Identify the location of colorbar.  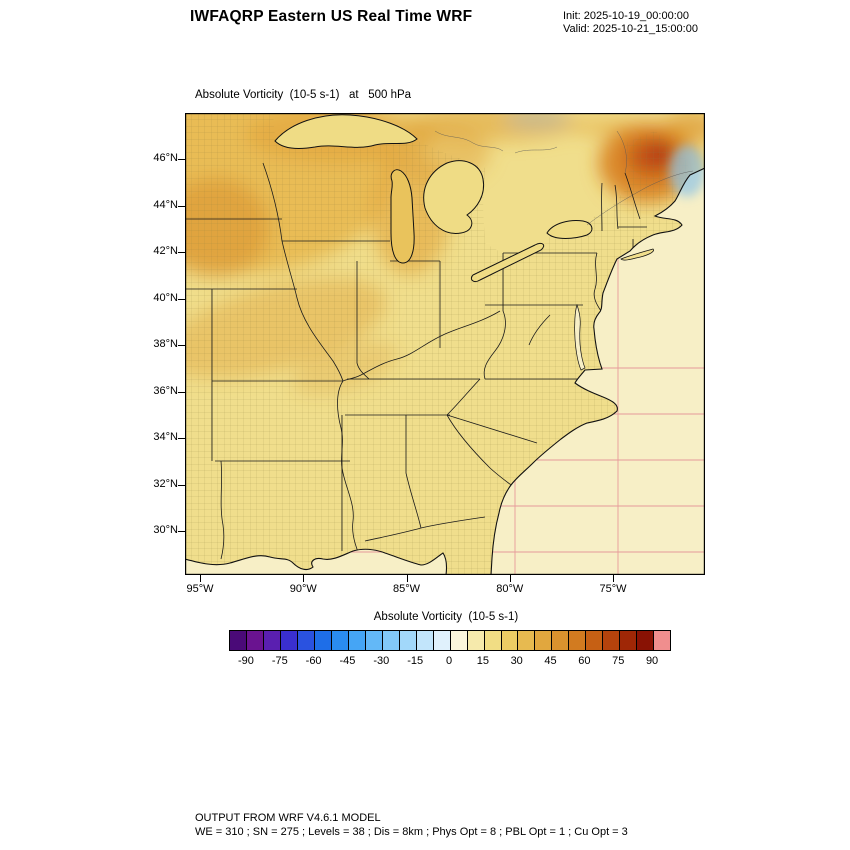
(450, 640).